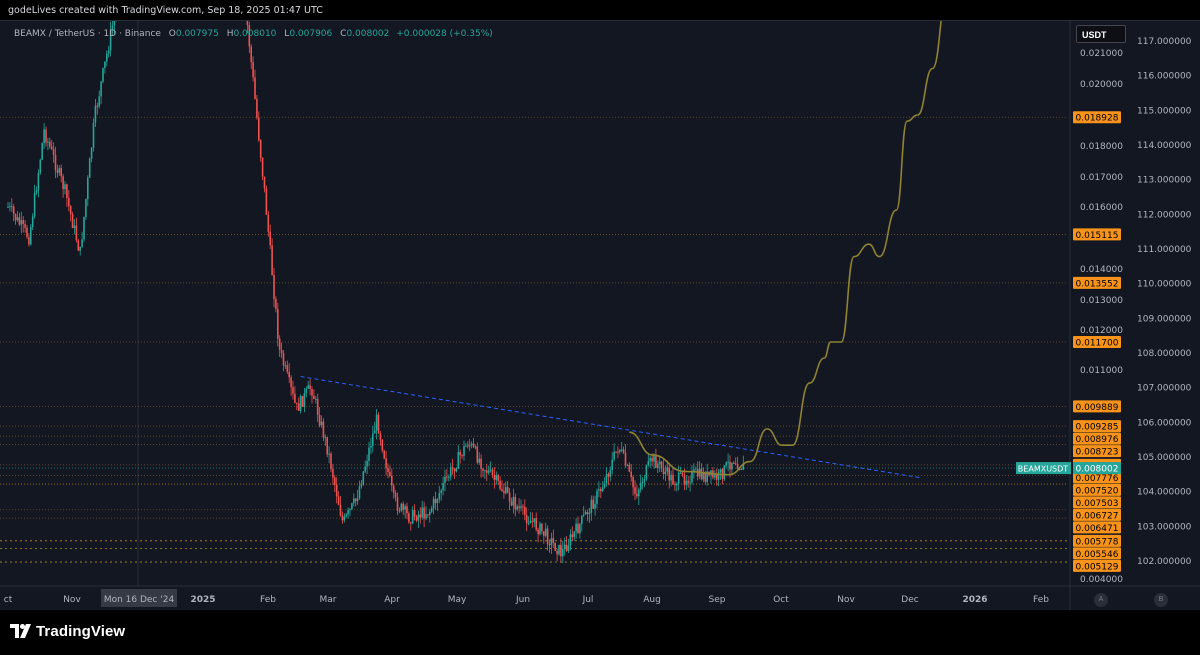 This screenshot has width=1200, height=655. What do you see at coordinates (1101, 34) in the screenshot?
I see `currency-selector-button: USDT` at bounding box center [1101, 34].